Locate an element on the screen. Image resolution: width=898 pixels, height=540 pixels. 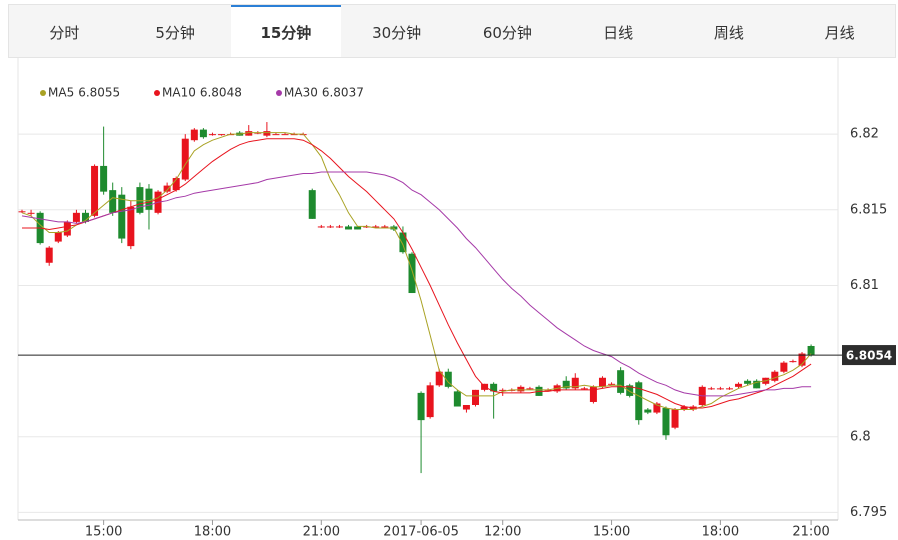
y-tick-label: 6.81 is located at coordinates (864, 285).